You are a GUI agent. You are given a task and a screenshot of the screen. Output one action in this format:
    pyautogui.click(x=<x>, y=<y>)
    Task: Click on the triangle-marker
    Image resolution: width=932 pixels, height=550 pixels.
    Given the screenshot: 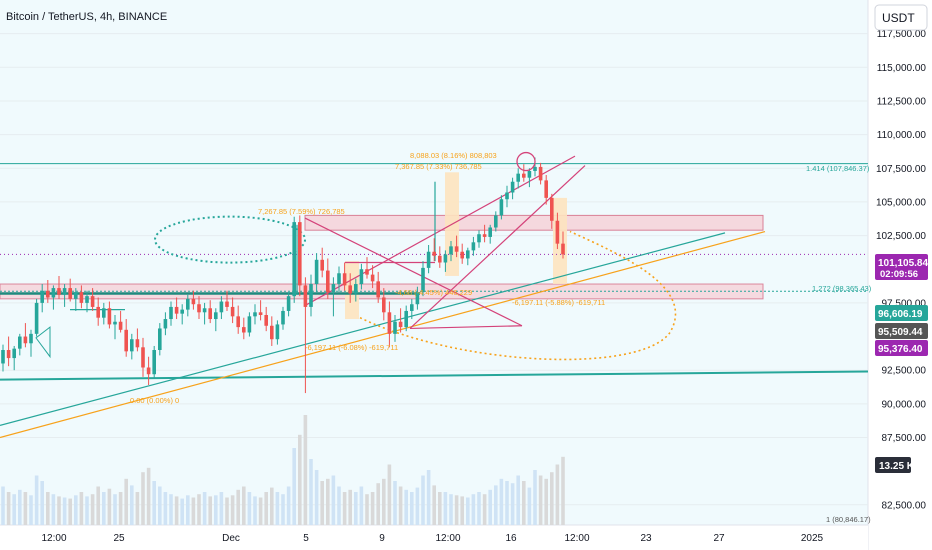 What is the action you would take?
    pyautogui.click(x=43, y=342)
    